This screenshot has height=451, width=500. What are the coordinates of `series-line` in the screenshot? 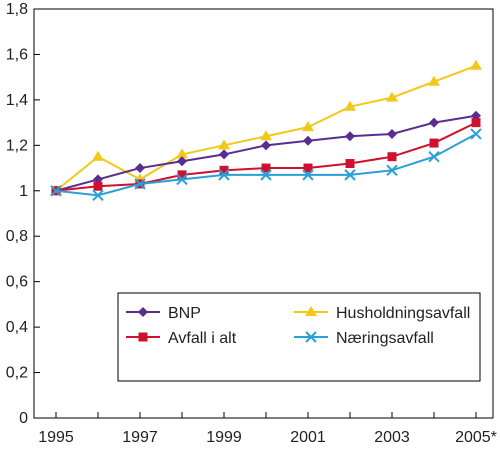 It's located at (266, 153).